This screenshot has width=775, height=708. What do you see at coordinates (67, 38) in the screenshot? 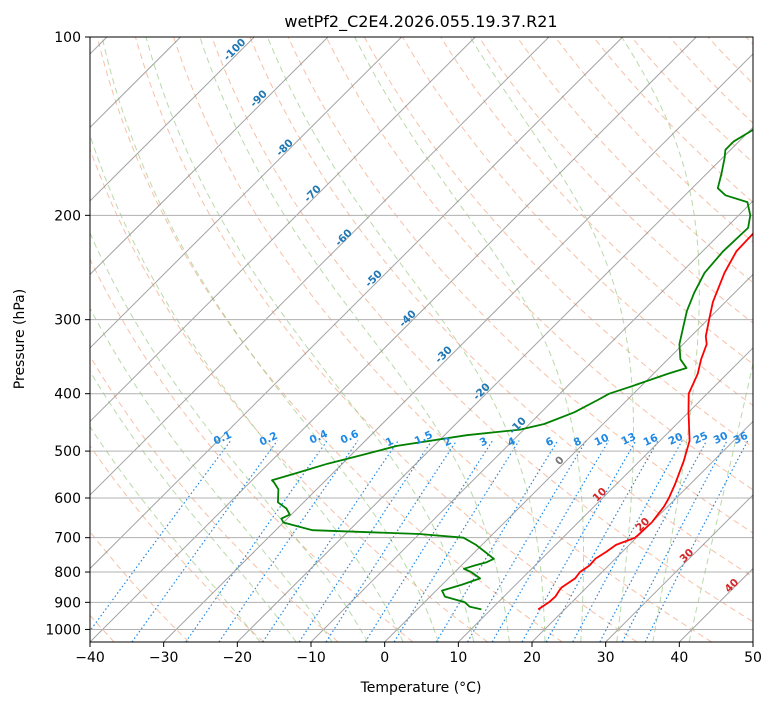
I see `y-tick-label: 100` at bounding box center [67, 38].